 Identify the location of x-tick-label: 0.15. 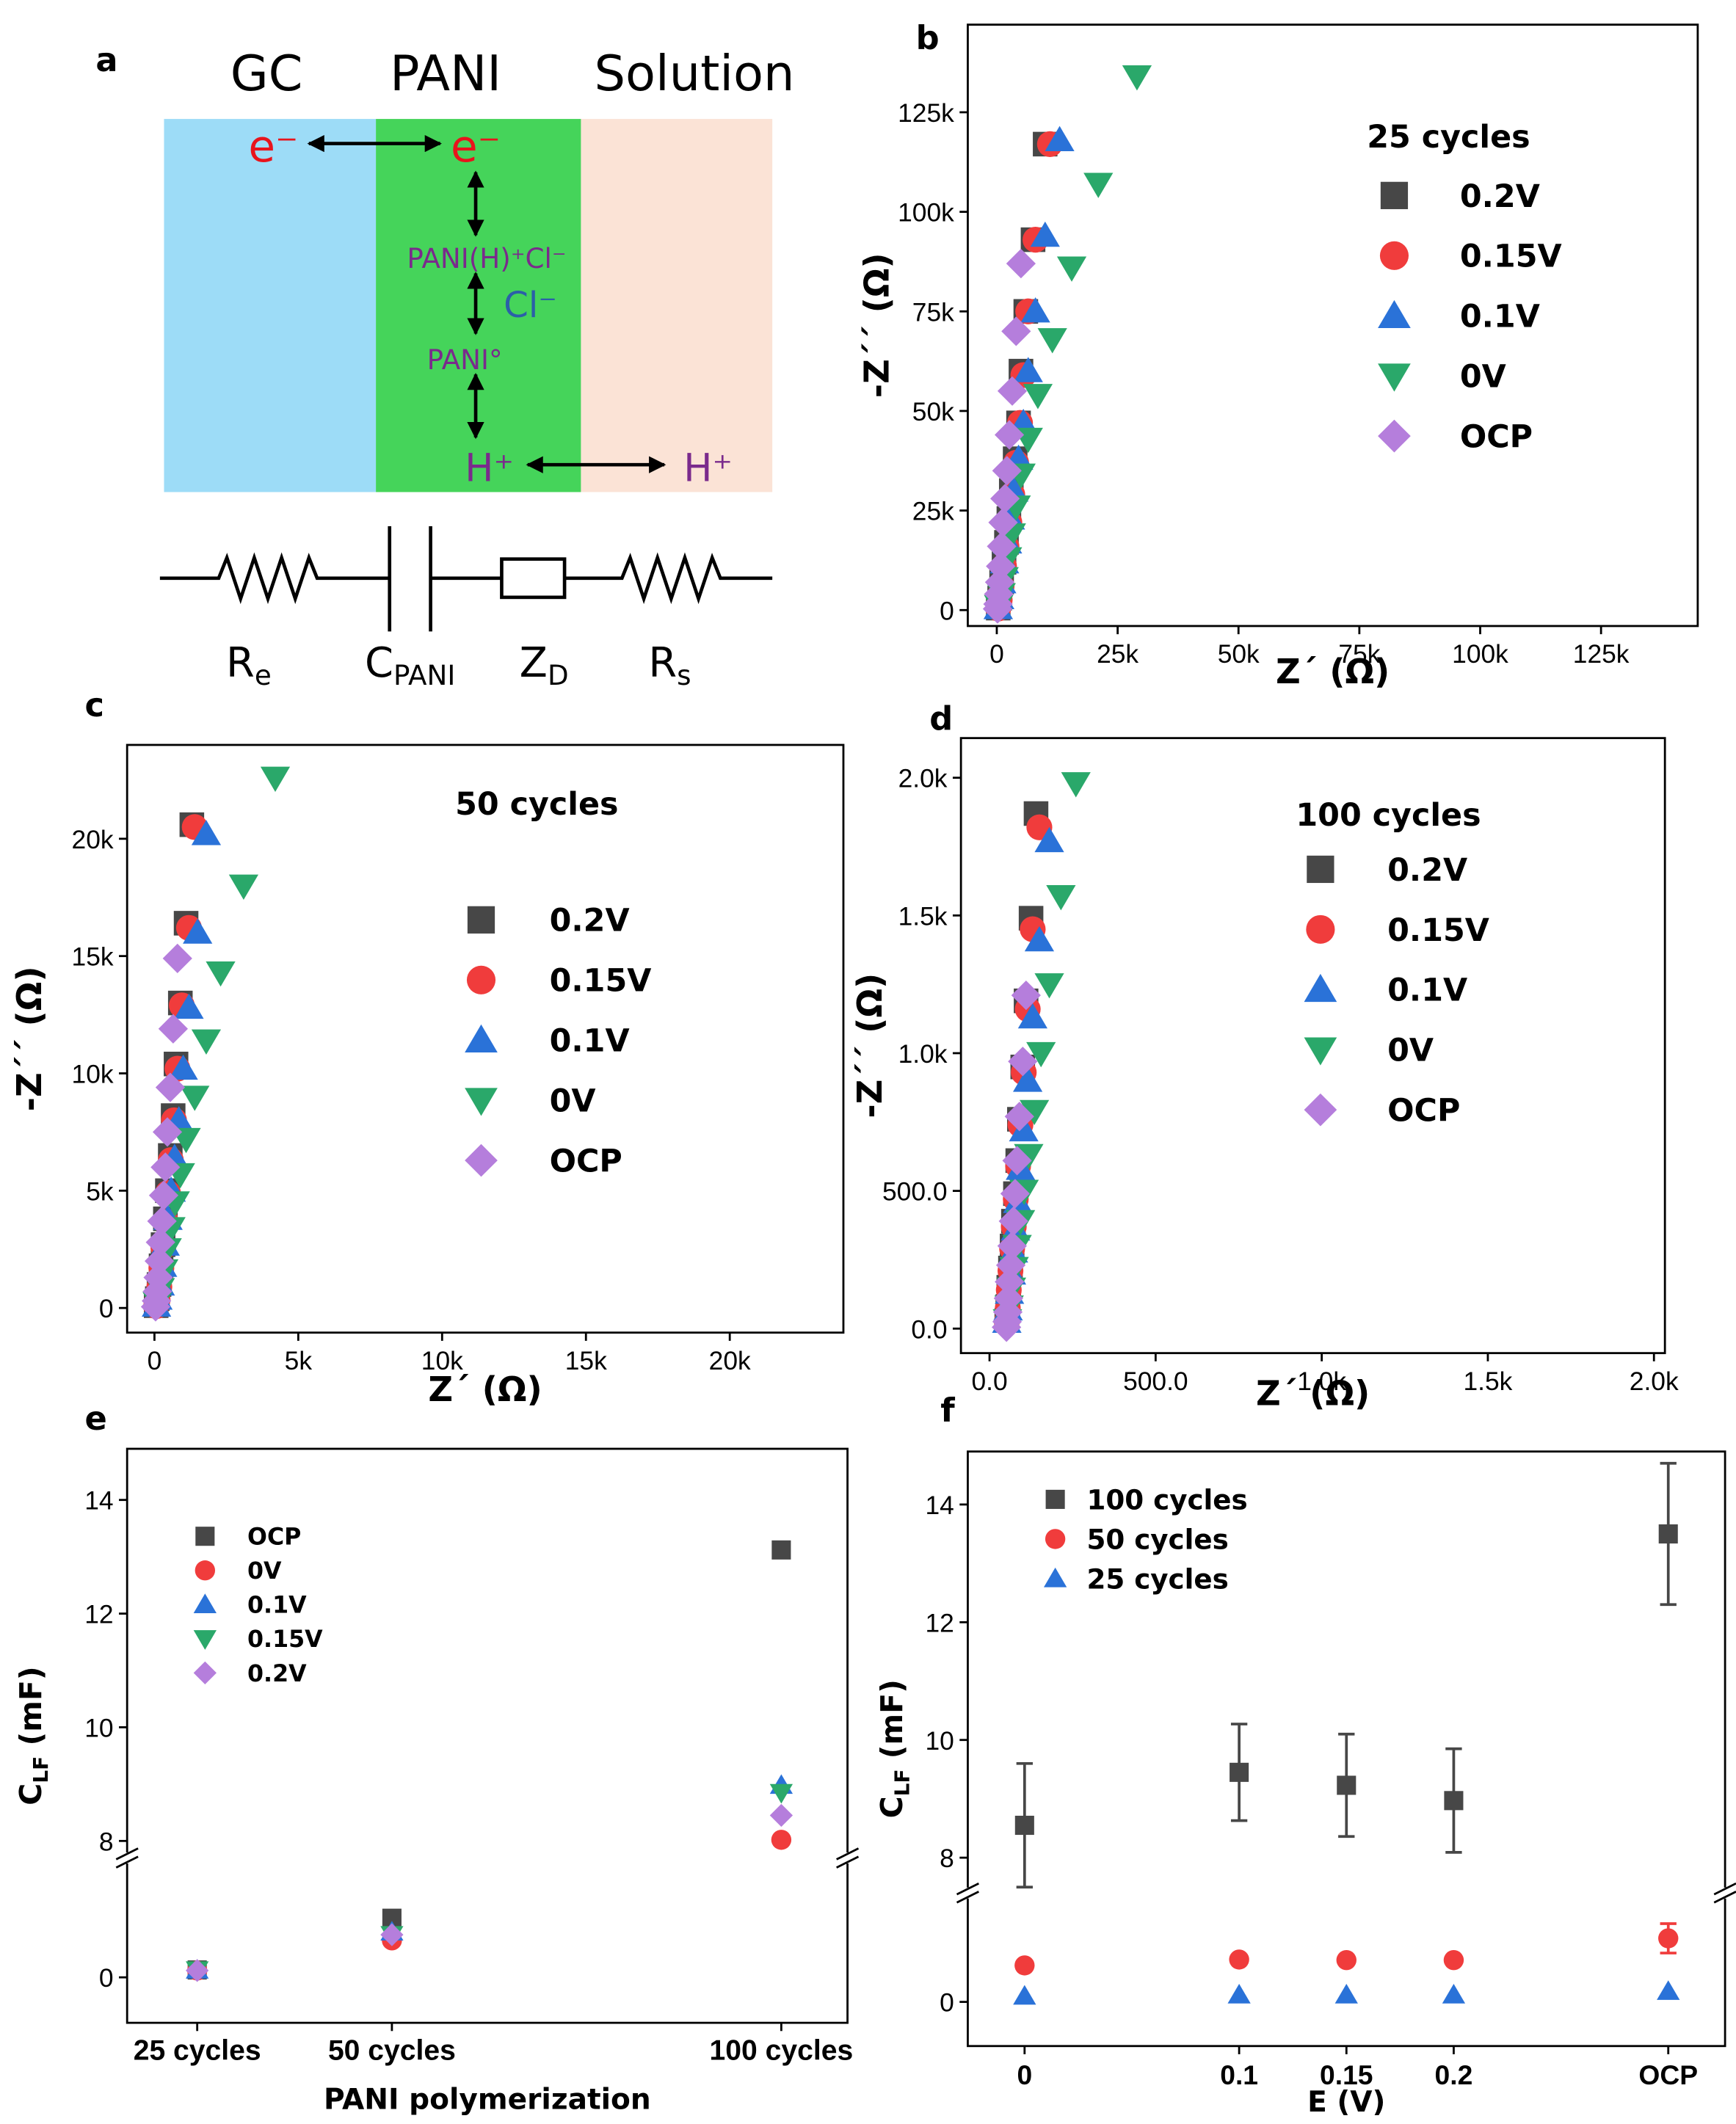
(1346, 2074).